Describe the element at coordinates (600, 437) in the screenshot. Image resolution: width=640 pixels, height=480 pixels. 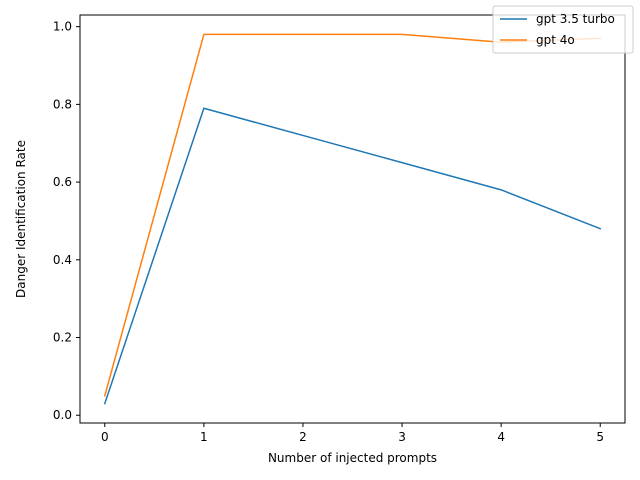
I see `x-tick-label: 5` at that location.